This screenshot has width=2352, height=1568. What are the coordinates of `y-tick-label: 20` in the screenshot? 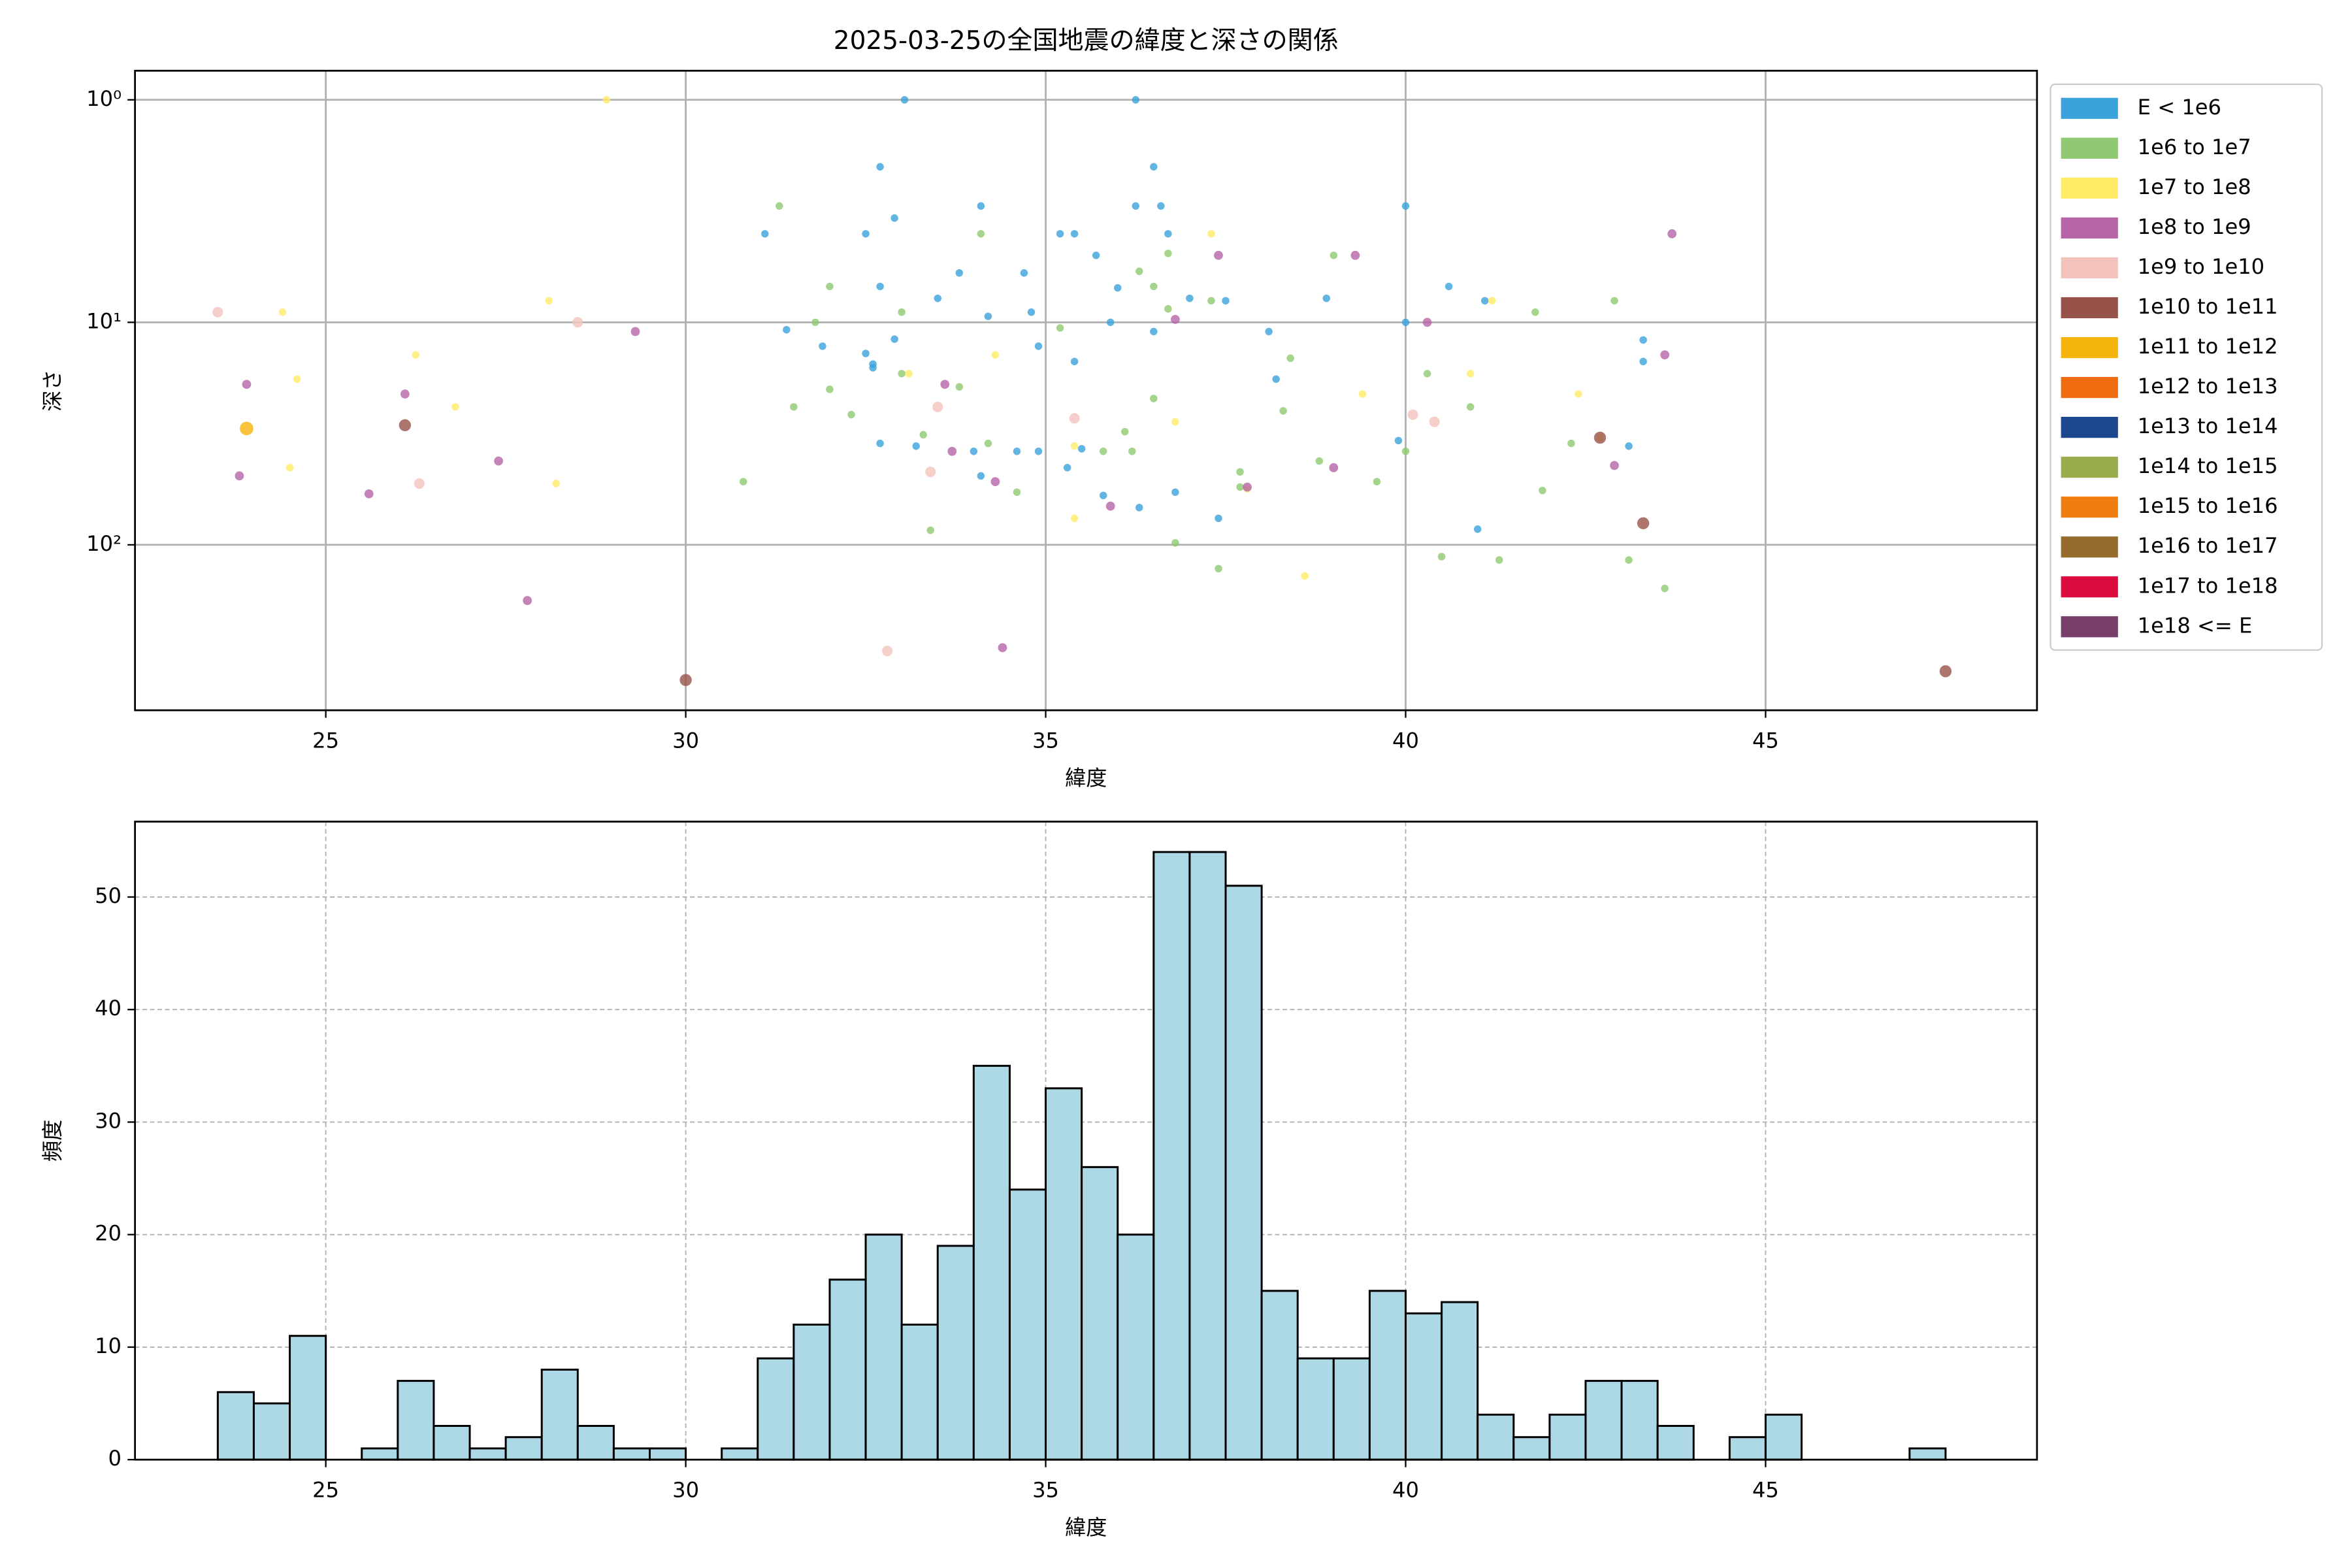 It's located at (108, 1233).